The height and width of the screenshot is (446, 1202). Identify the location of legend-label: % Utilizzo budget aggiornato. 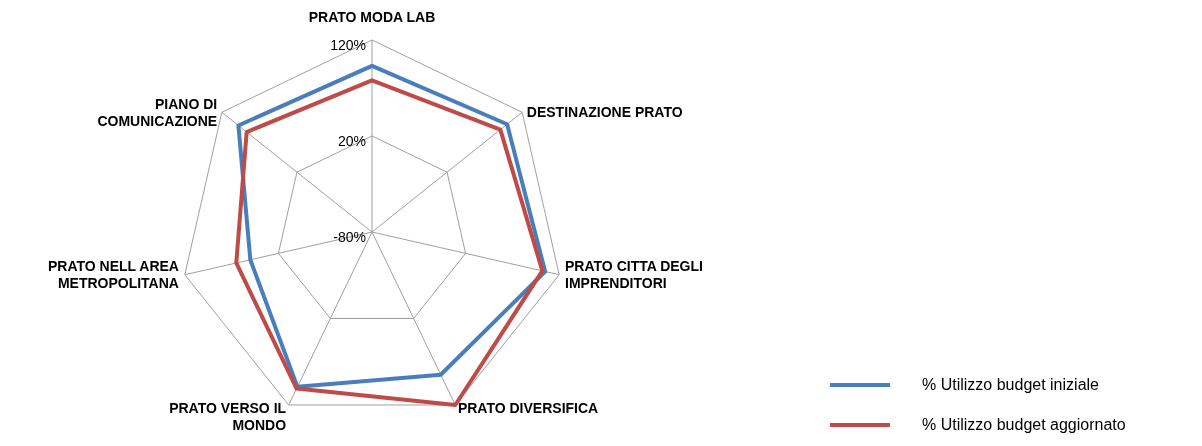
(1024, 424).